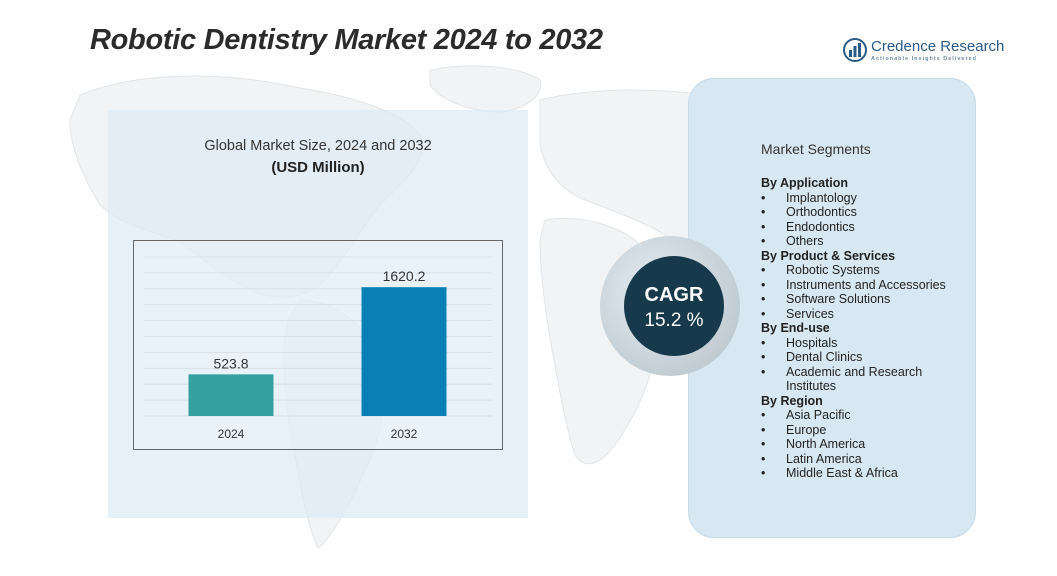  Describe the element at coordinates (404, 276) in the screenshot. I see `value-label-2032: 1620.2` at that location.